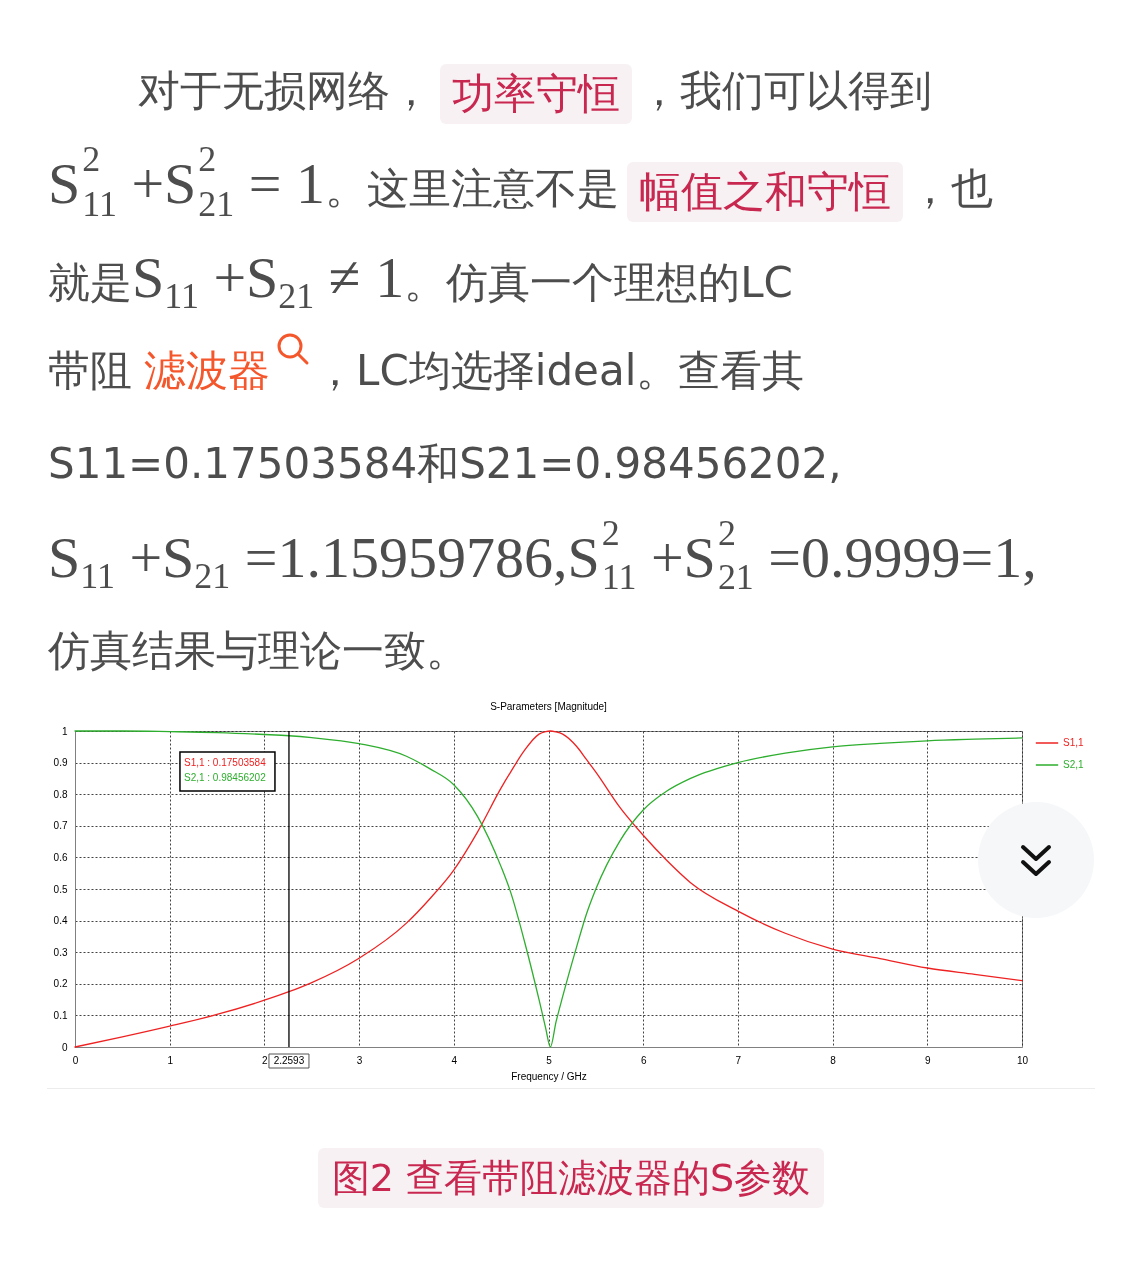 The image size is (1142, 1280). What do you see at coordinates (60, 826) in the screenshot?
I see `y-tick-label: 0.7` at bounding box center [60, 826].